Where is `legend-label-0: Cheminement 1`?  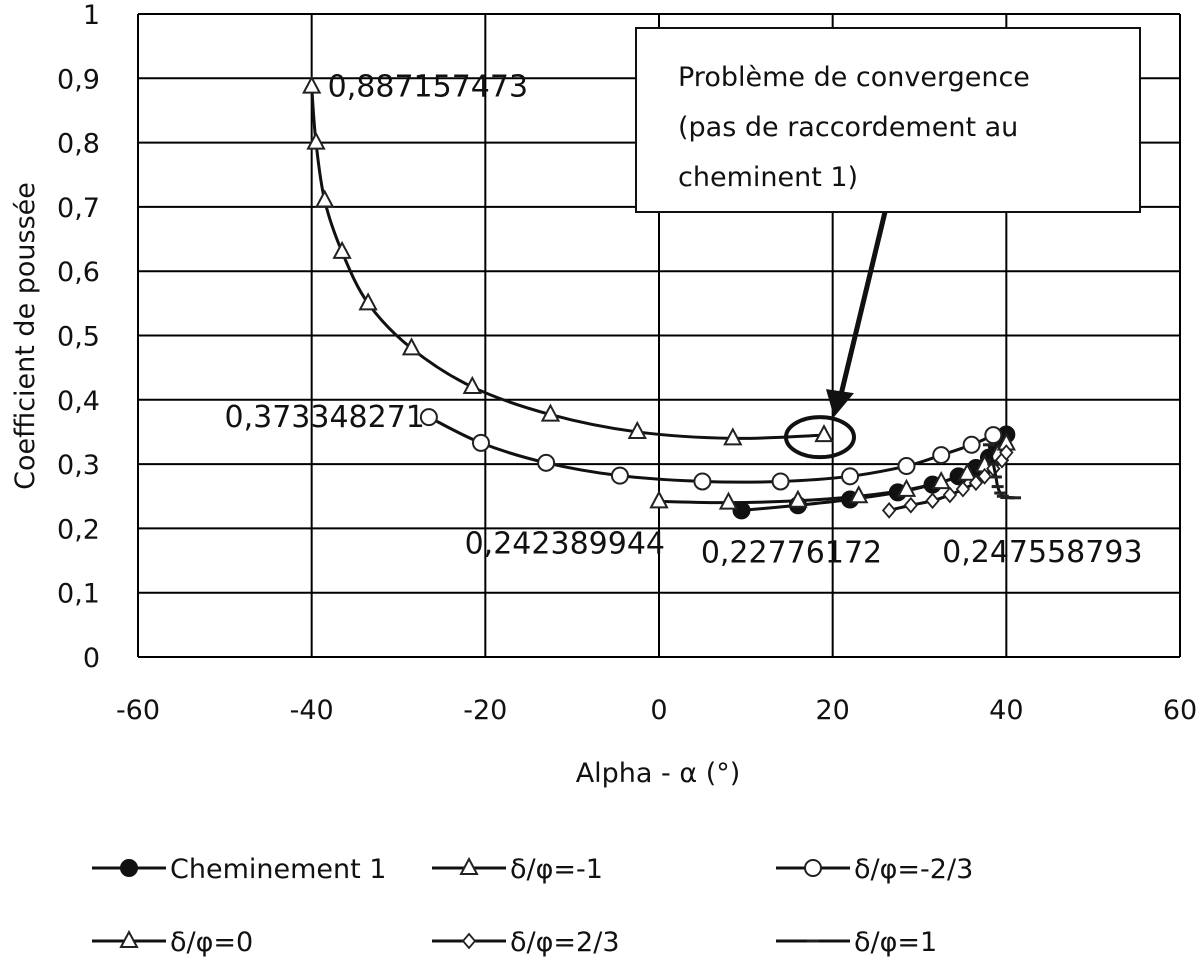 legend-label-0: Cheminement 1 is located at coordinates (278, 869).